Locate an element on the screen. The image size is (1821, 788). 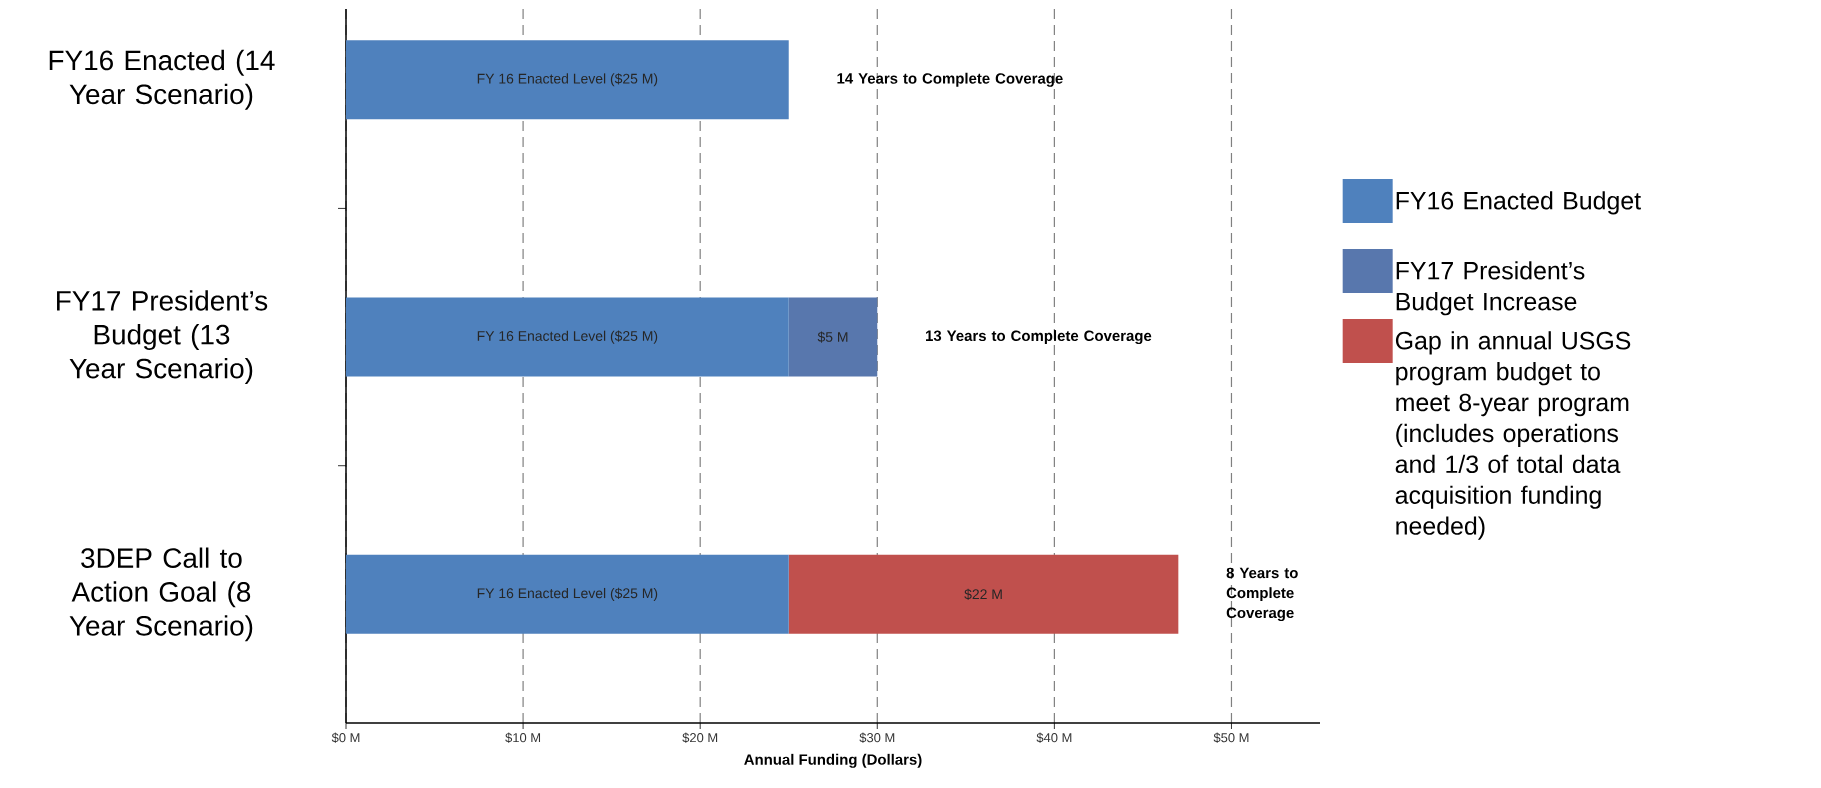
annotation: 8 Years to Complete Coverage is located at coordinates (1262, 594).